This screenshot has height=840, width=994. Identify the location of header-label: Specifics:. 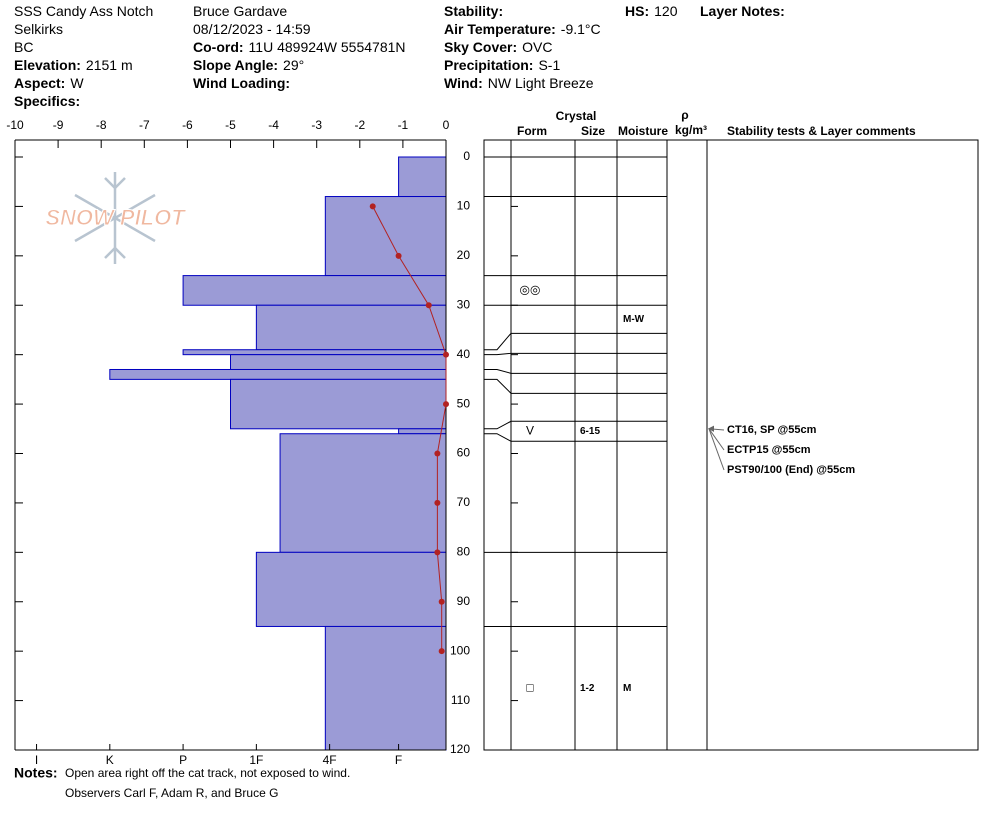
(47, 101).